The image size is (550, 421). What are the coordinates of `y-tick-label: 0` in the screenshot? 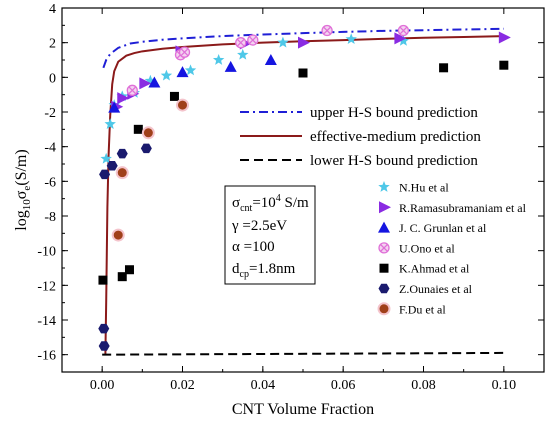 It's located at (52, 78).